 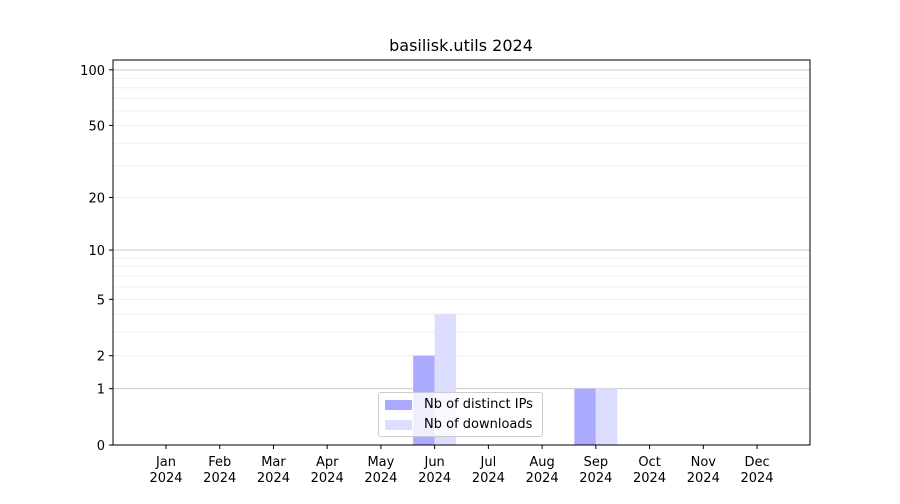 I want to click on x-tick-label: Dec 2024, so click(x=756, y=470).